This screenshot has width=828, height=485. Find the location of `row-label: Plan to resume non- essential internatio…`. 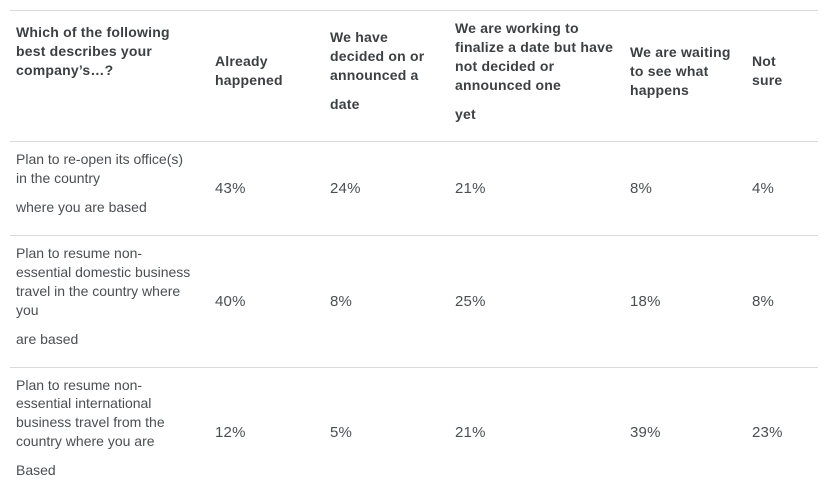

row-label: Plan to resume non- essential internatio… is located at coordinates (109, 426).